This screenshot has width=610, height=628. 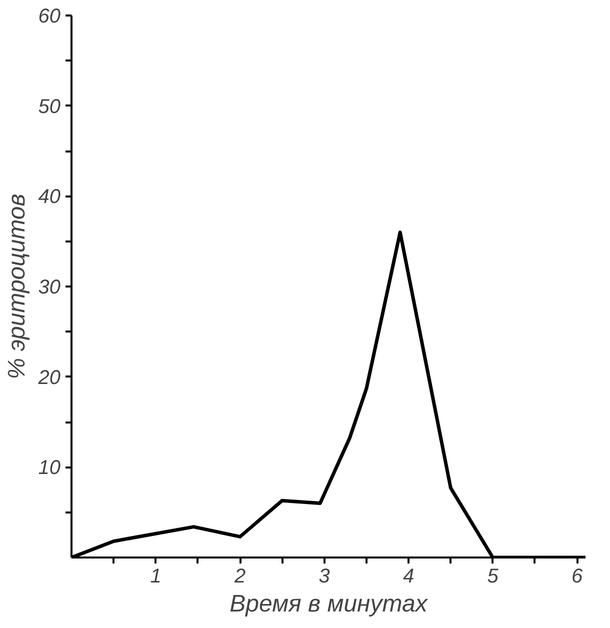 I want to click on x-tick-label: 3, so click(x=324, y=577).